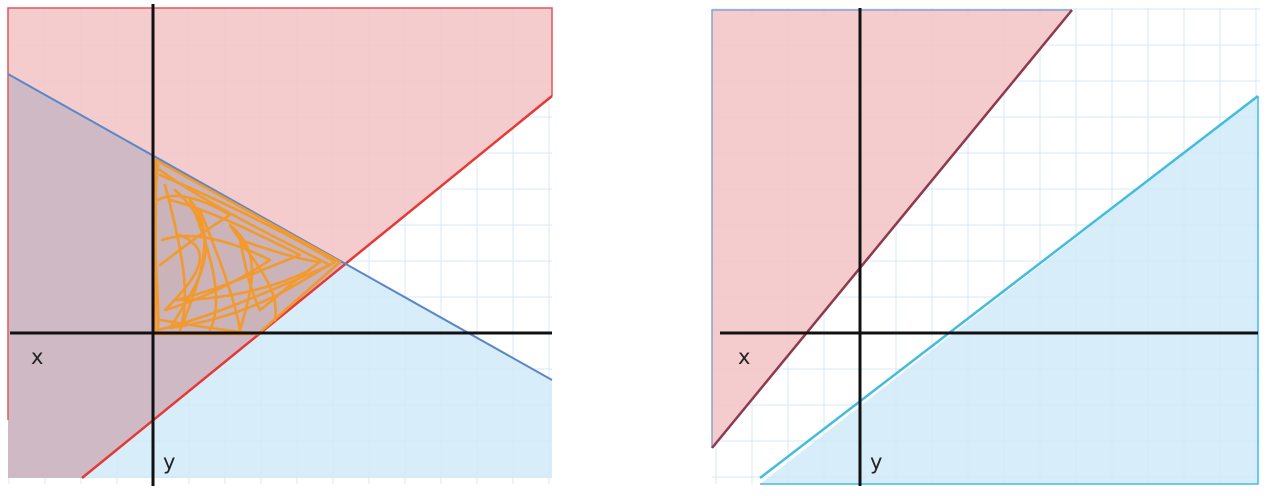  Describe the element at coordinates (744, 357) in the screenshot. I see `right-x-axis-label: x` at that location.